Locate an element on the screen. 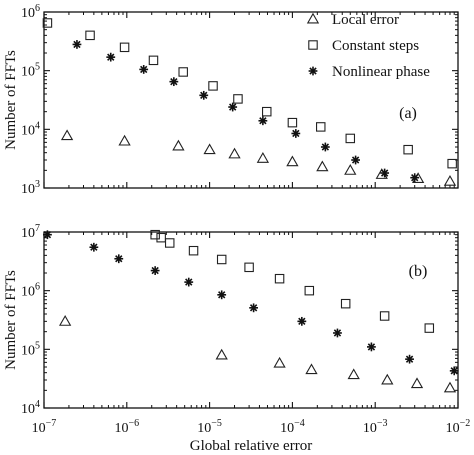  panel-label: (a) is located at coordinates (408, 113).